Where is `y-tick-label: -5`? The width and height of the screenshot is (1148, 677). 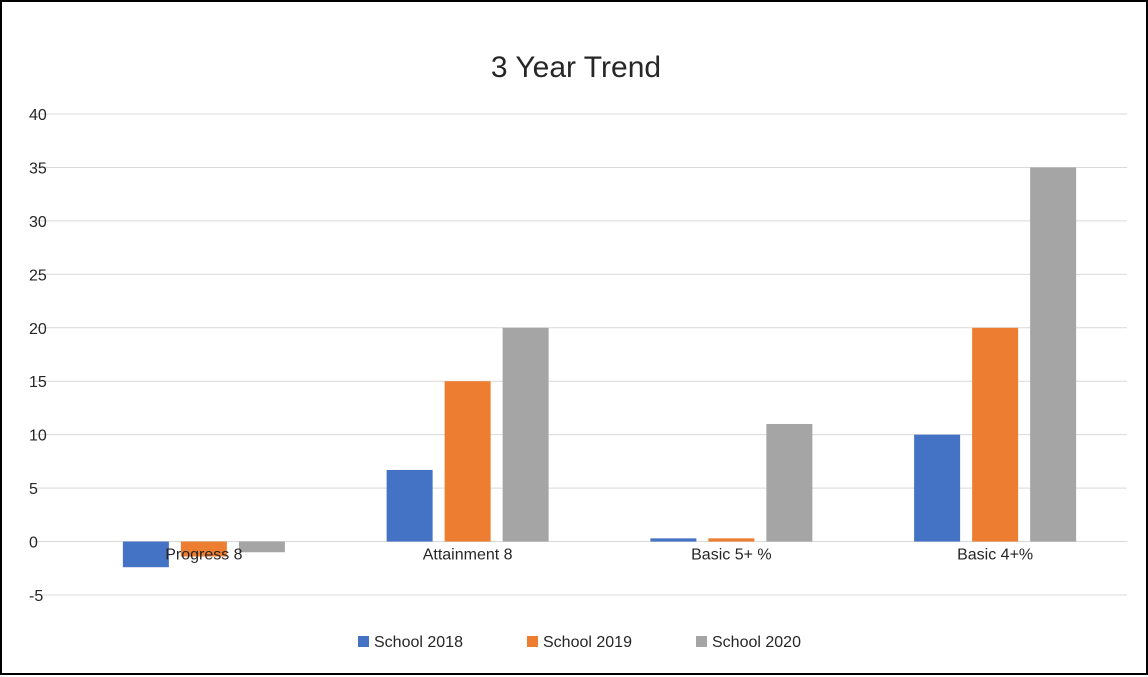 y-tick-label: -5 is located at coordinates (36, 596).